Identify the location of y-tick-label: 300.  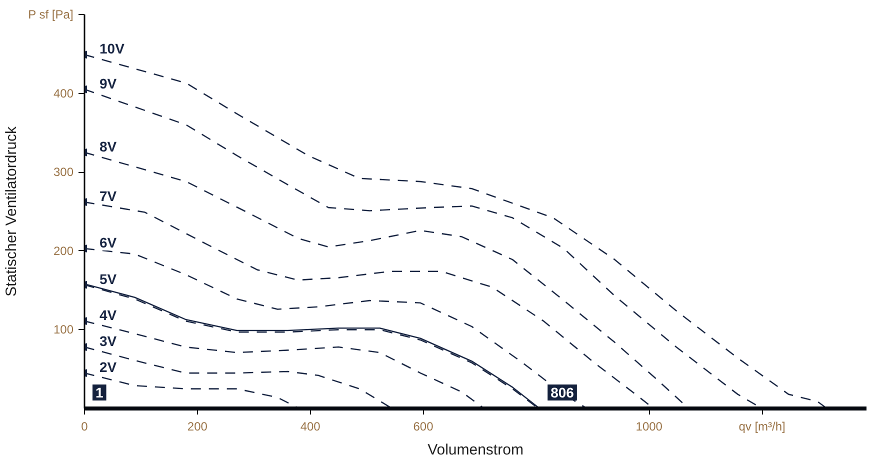
(63, 172).